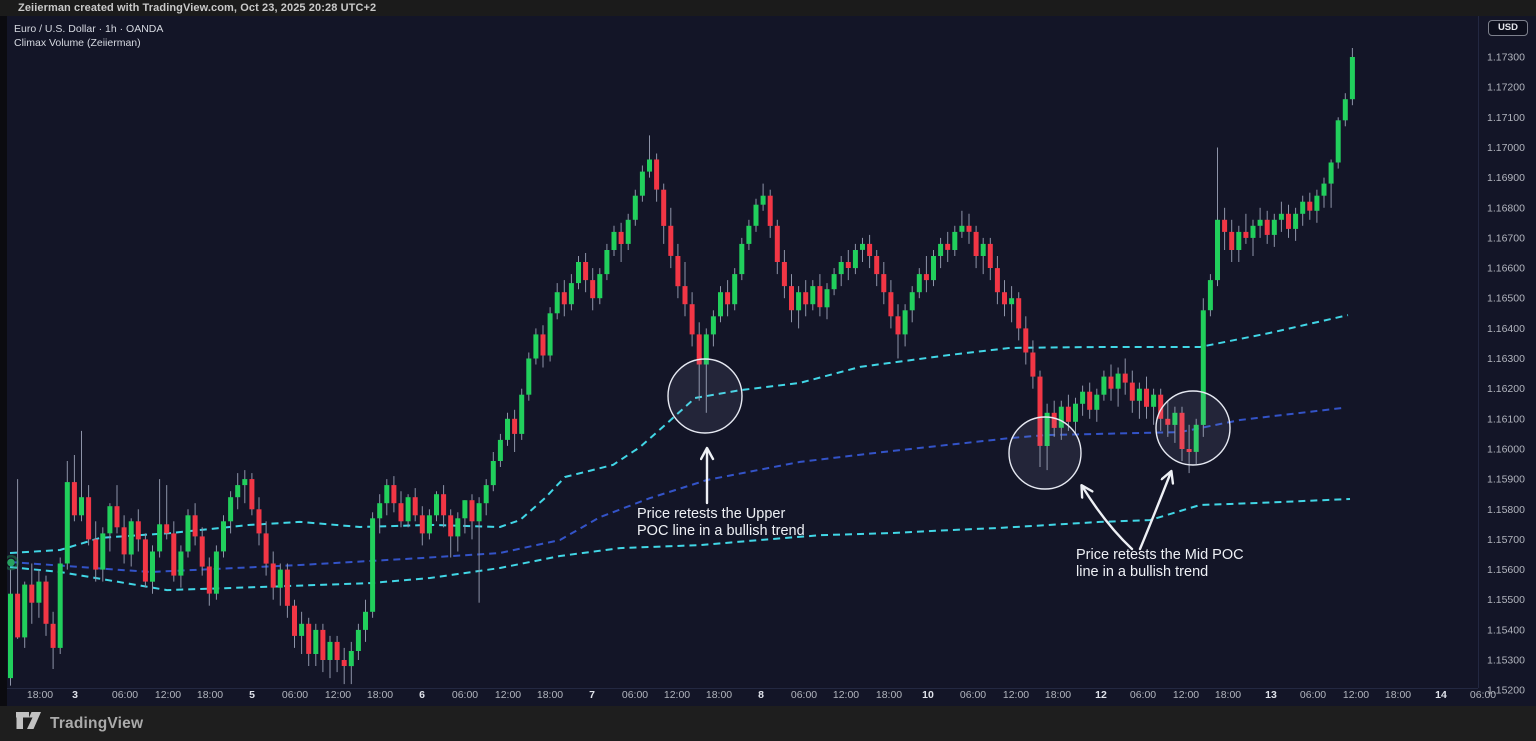  What do you see at coordinates (1506, 88) in the screenshot?
I see `price-tick-label: 1.17200` at bounding box center [1506, 88].